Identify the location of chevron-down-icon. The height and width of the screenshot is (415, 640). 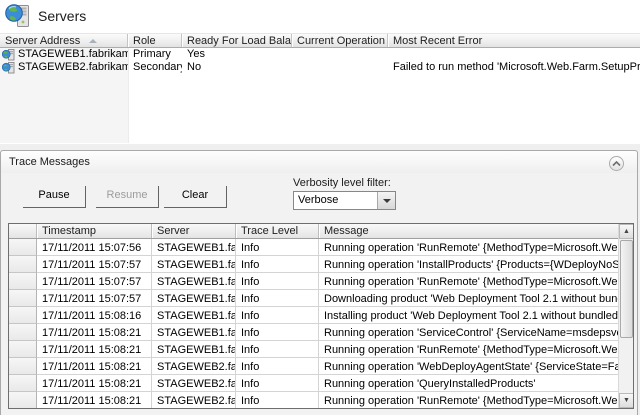
(386, 200).